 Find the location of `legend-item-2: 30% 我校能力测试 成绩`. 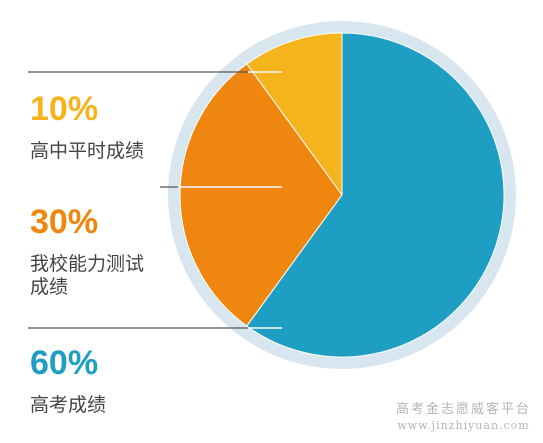

legend-item-2: 30% 我校能力测试 成绩 is located at coordinates (87, 252).